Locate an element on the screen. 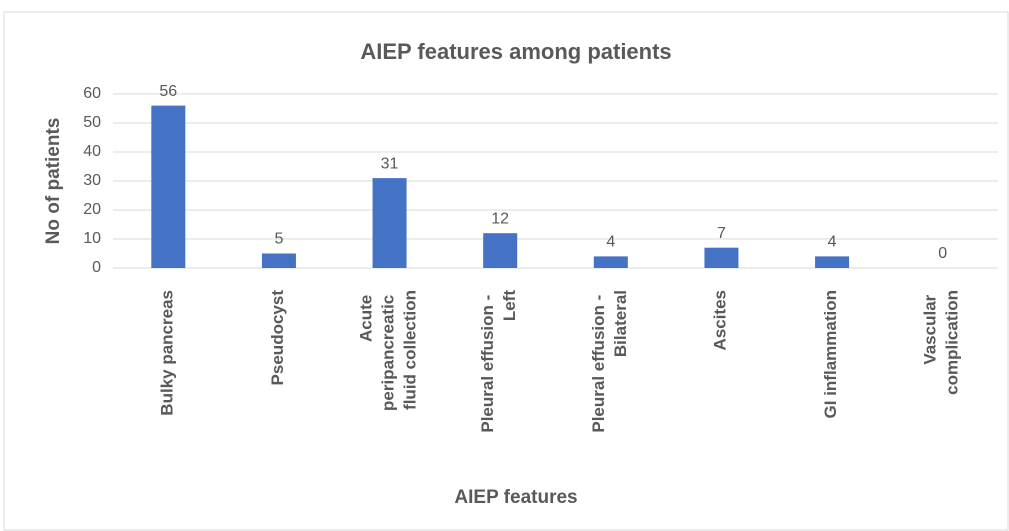  data-label: 7 is located at coordinates (721, 233).